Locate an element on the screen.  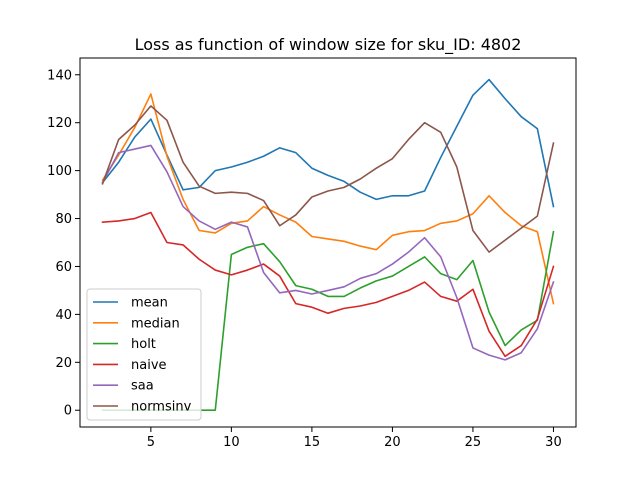
x-tick-label: 25 is located at coordinates (473, 442).